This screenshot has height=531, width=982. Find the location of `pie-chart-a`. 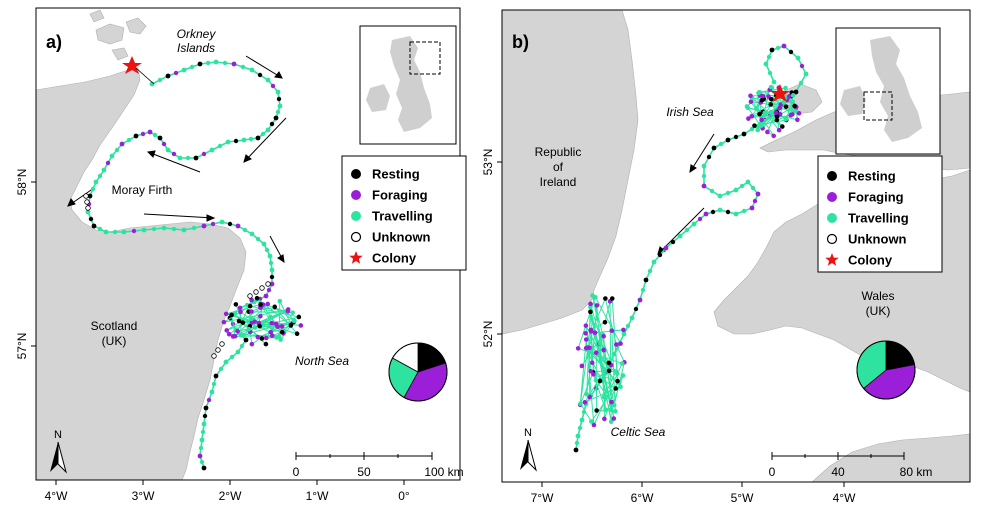

pie-chart-a is located at coordinates (418, 372).